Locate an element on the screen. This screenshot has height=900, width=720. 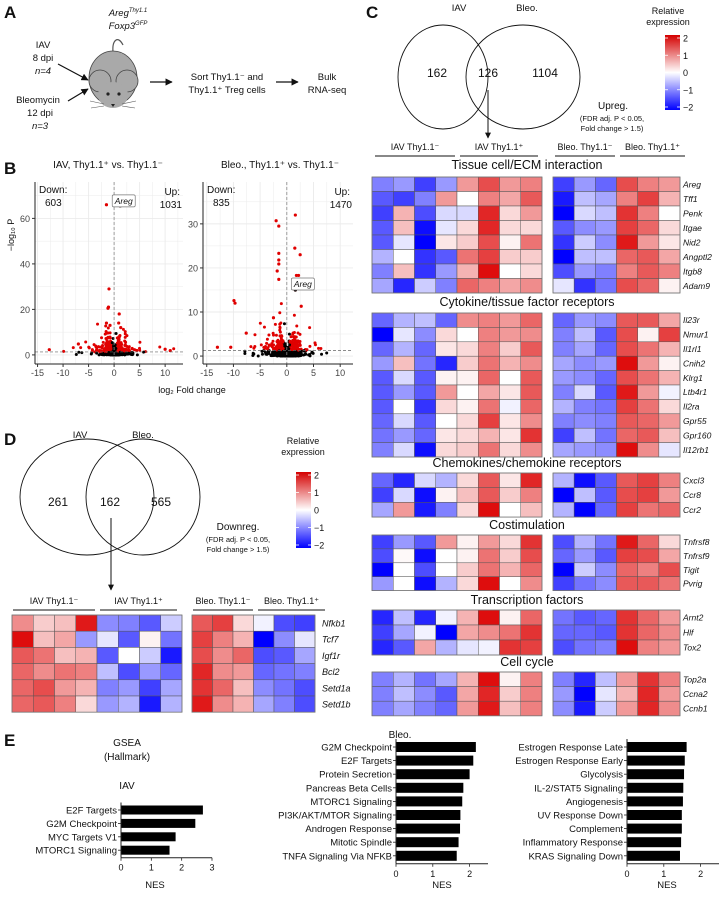
bar-category-label: MTORC1 Signaling is located at coordinates (351, 802).